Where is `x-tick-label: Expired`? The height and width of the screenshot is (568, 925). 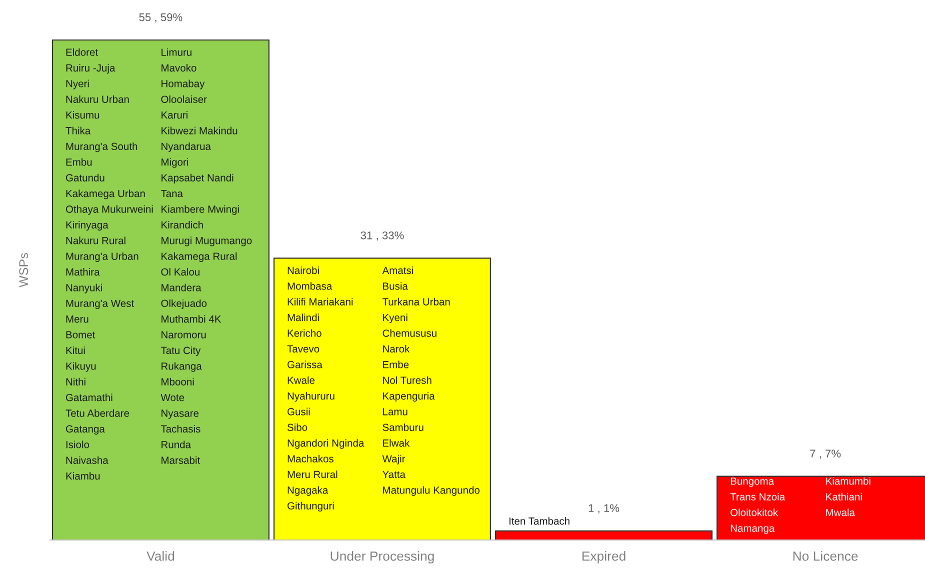
x-tick-label: Expired is located at coordinates (604, 557).